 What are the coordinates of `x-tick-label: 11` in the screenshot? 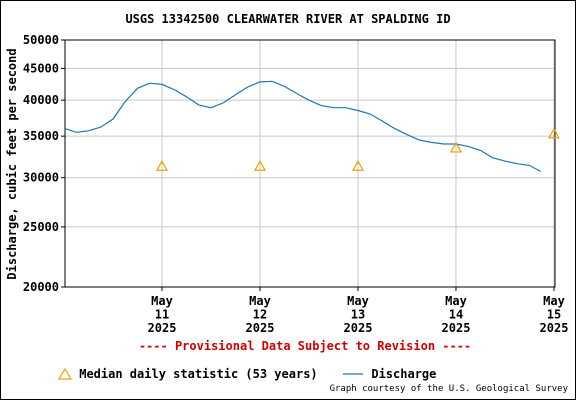 It's located at (162, 315).